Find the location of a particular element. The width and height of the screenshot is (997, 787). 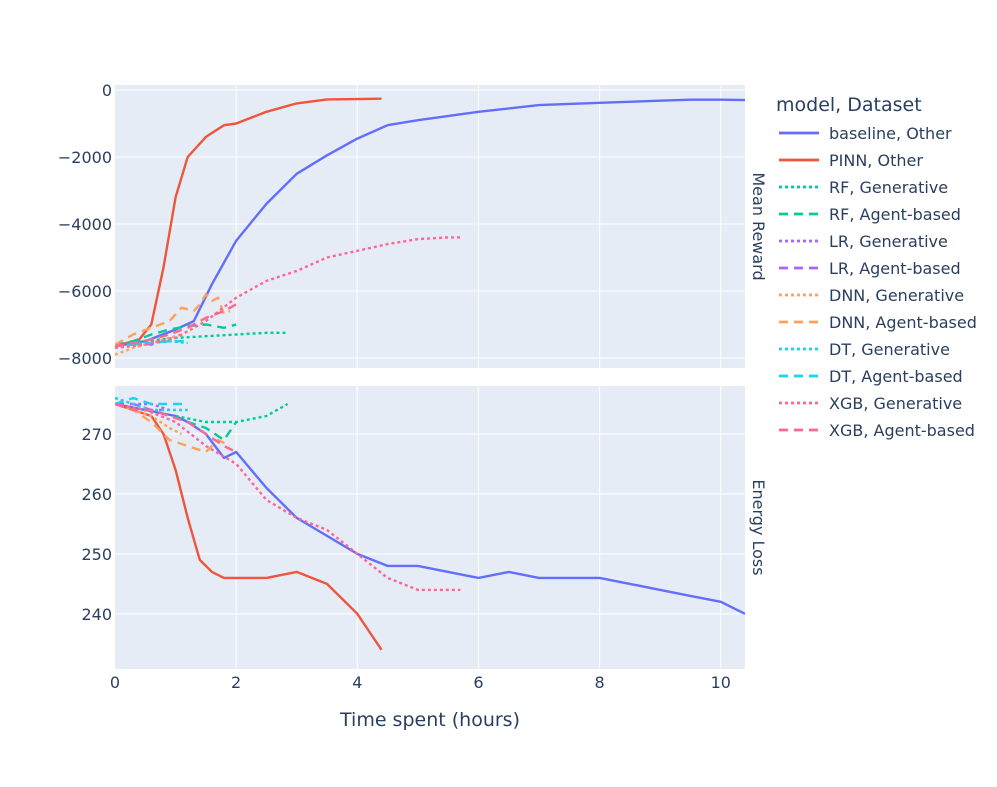

legend-item: LR, Agent-based is located at coordinates (870, 268).